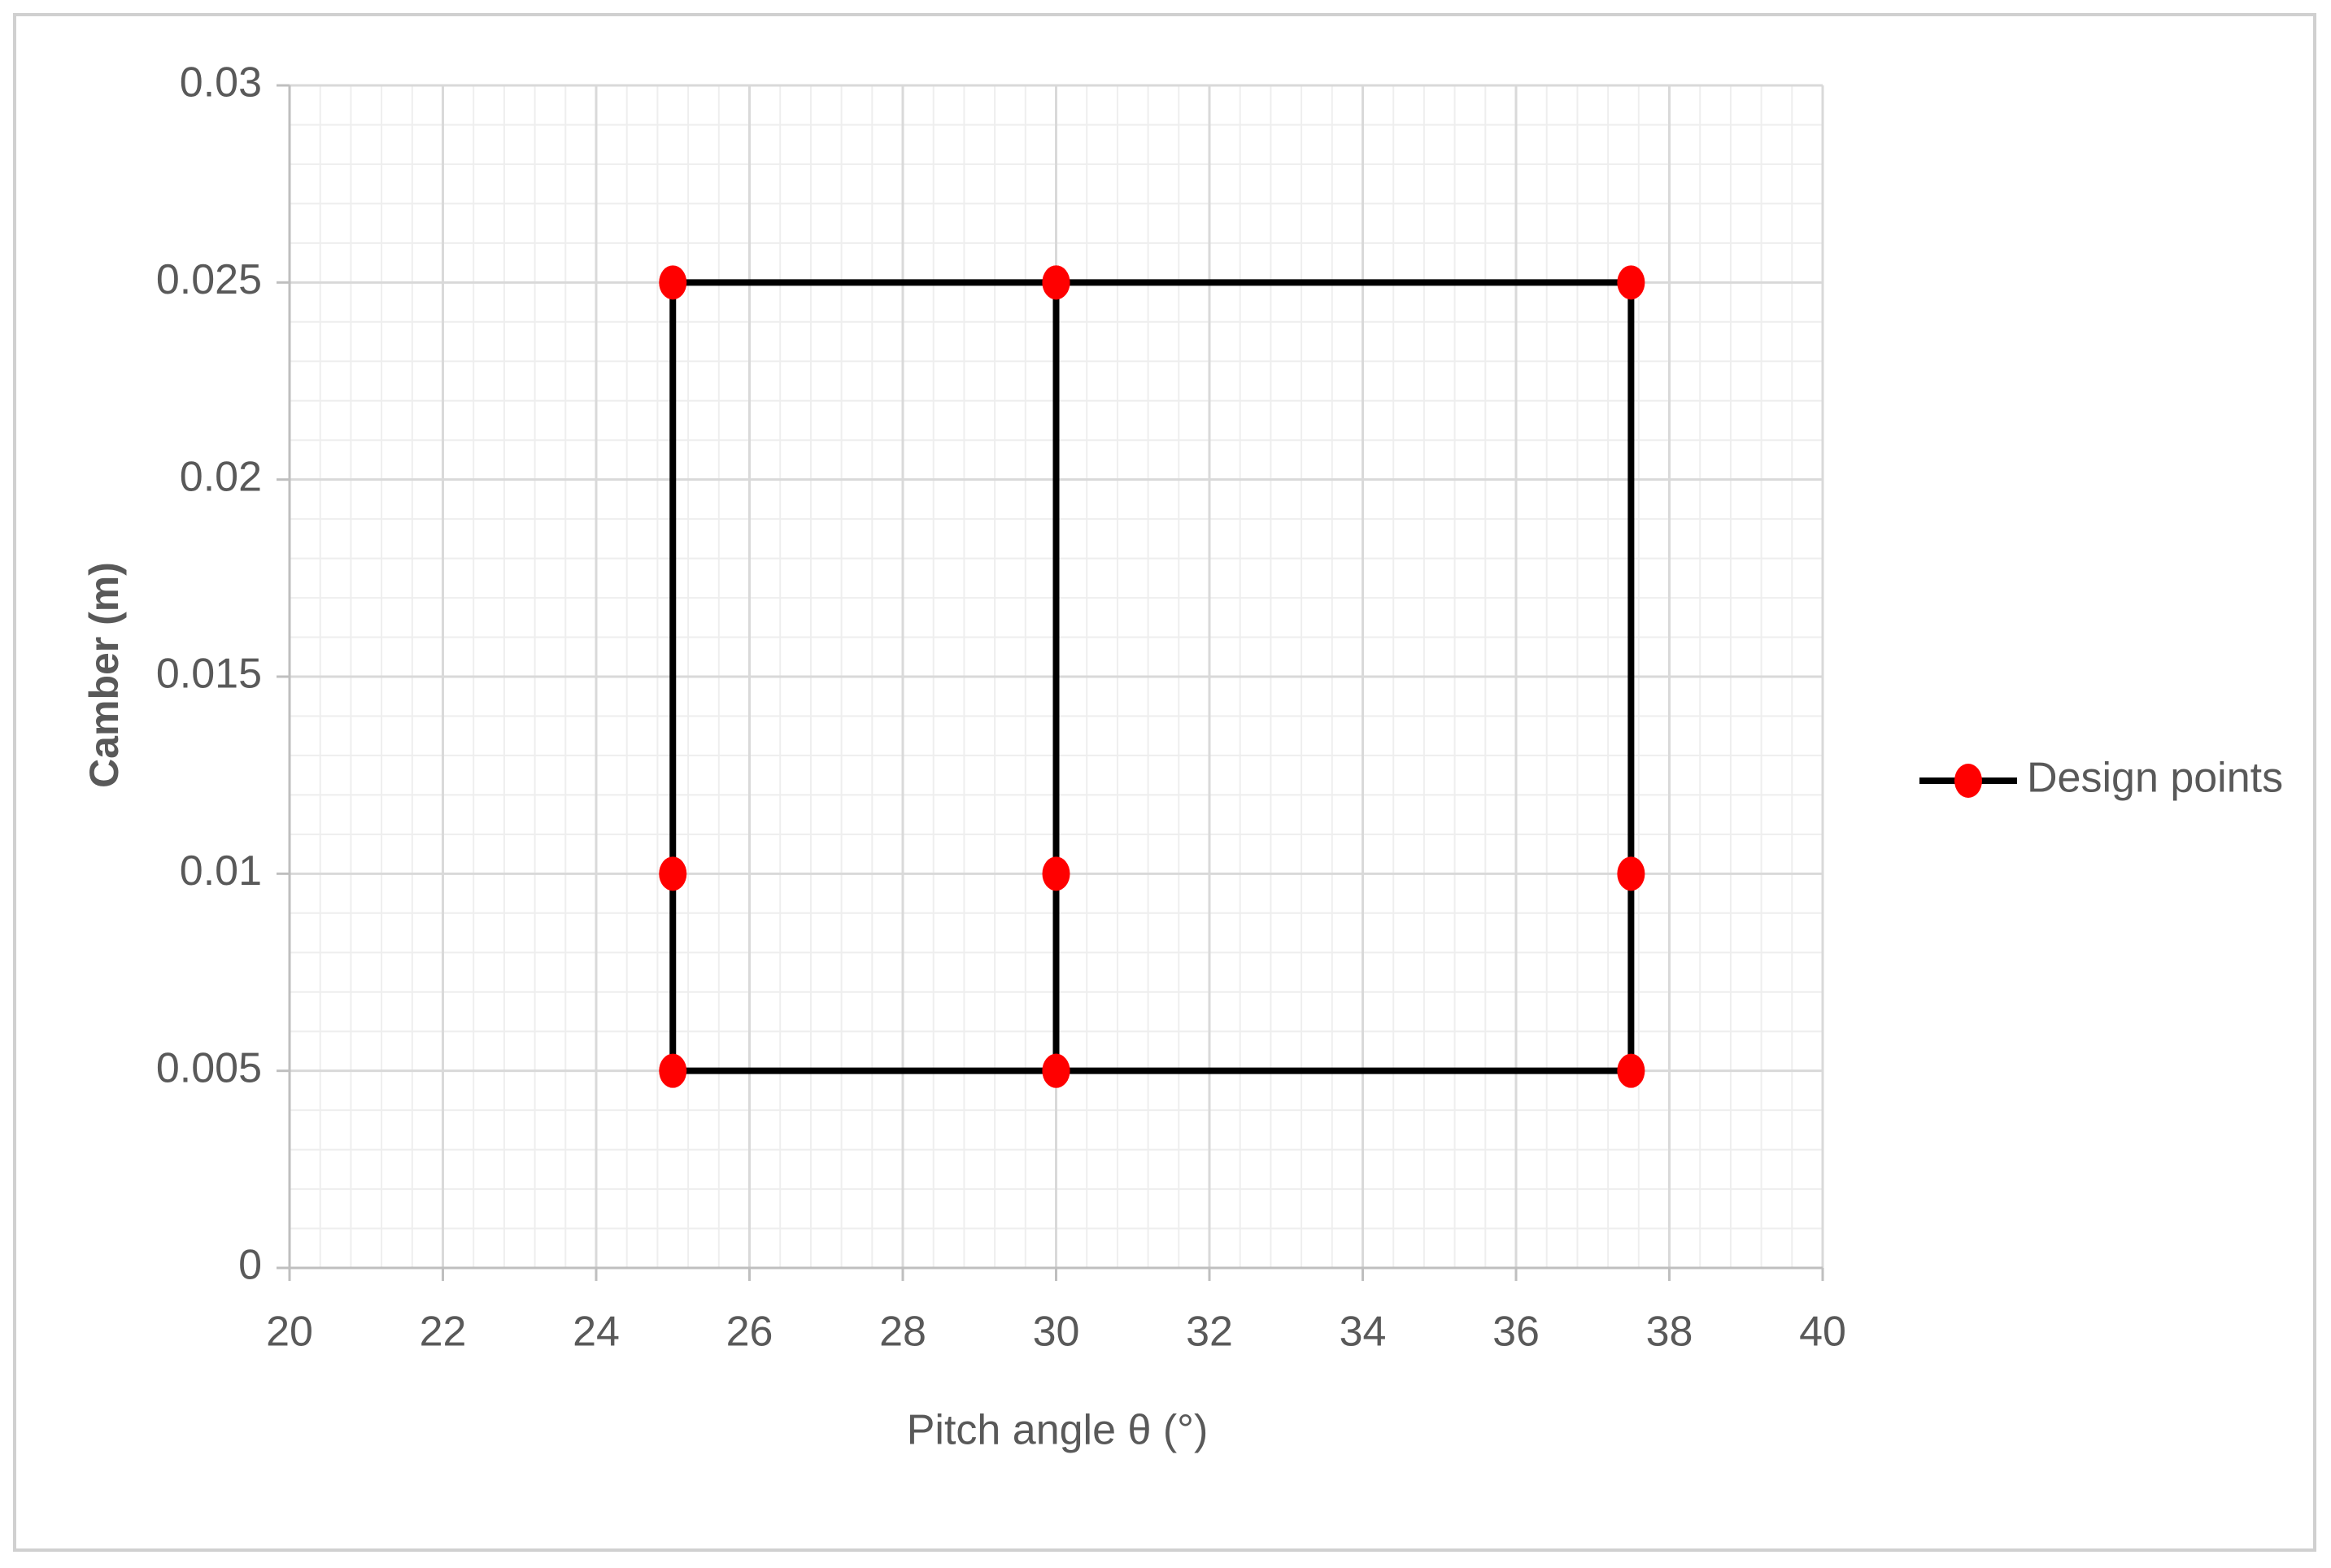 This screenshot has width=2331, height=1568. I want to click on y-tick-label: 0.015, so click(209, 674).